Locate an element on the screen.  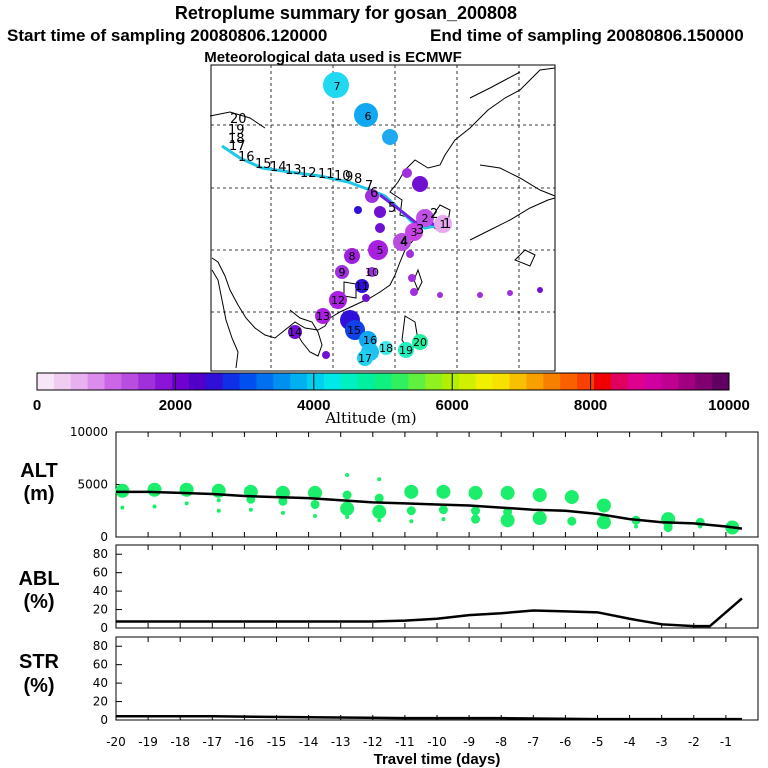
x-tick-label: -20 is located at coordinates (116, 742).